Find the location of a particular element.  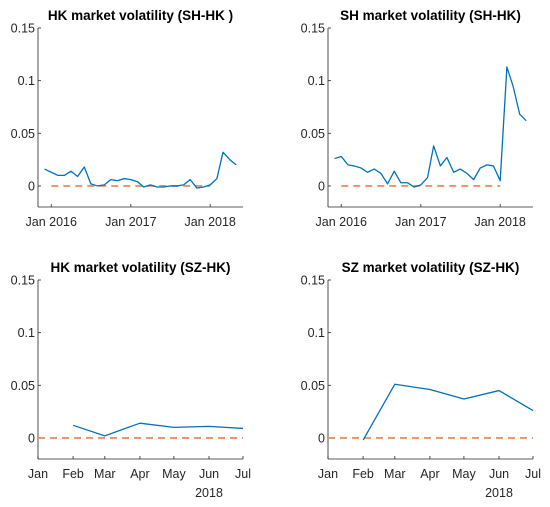

chart-title: SH market volatility (SH-HK) is located at coordinates (430, 15).